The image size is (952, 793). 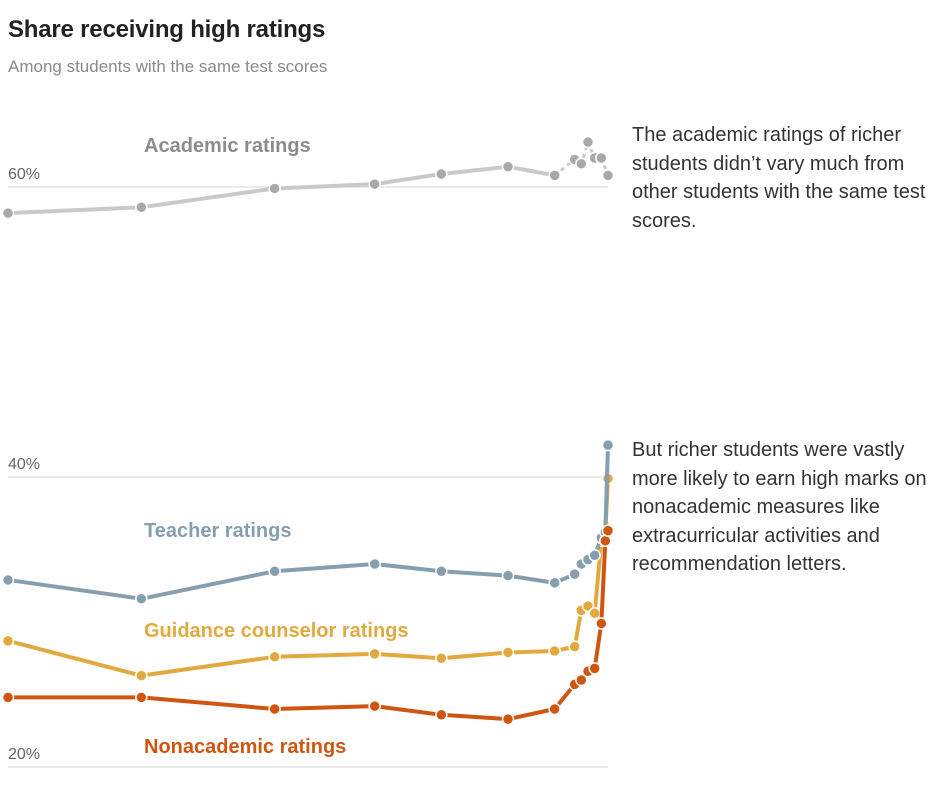 What do you see at coordinates (245, 747) in the screenshot?
I see `series-label-nonacademic: Nonacademic ratings` at bounding box center [245, 747].